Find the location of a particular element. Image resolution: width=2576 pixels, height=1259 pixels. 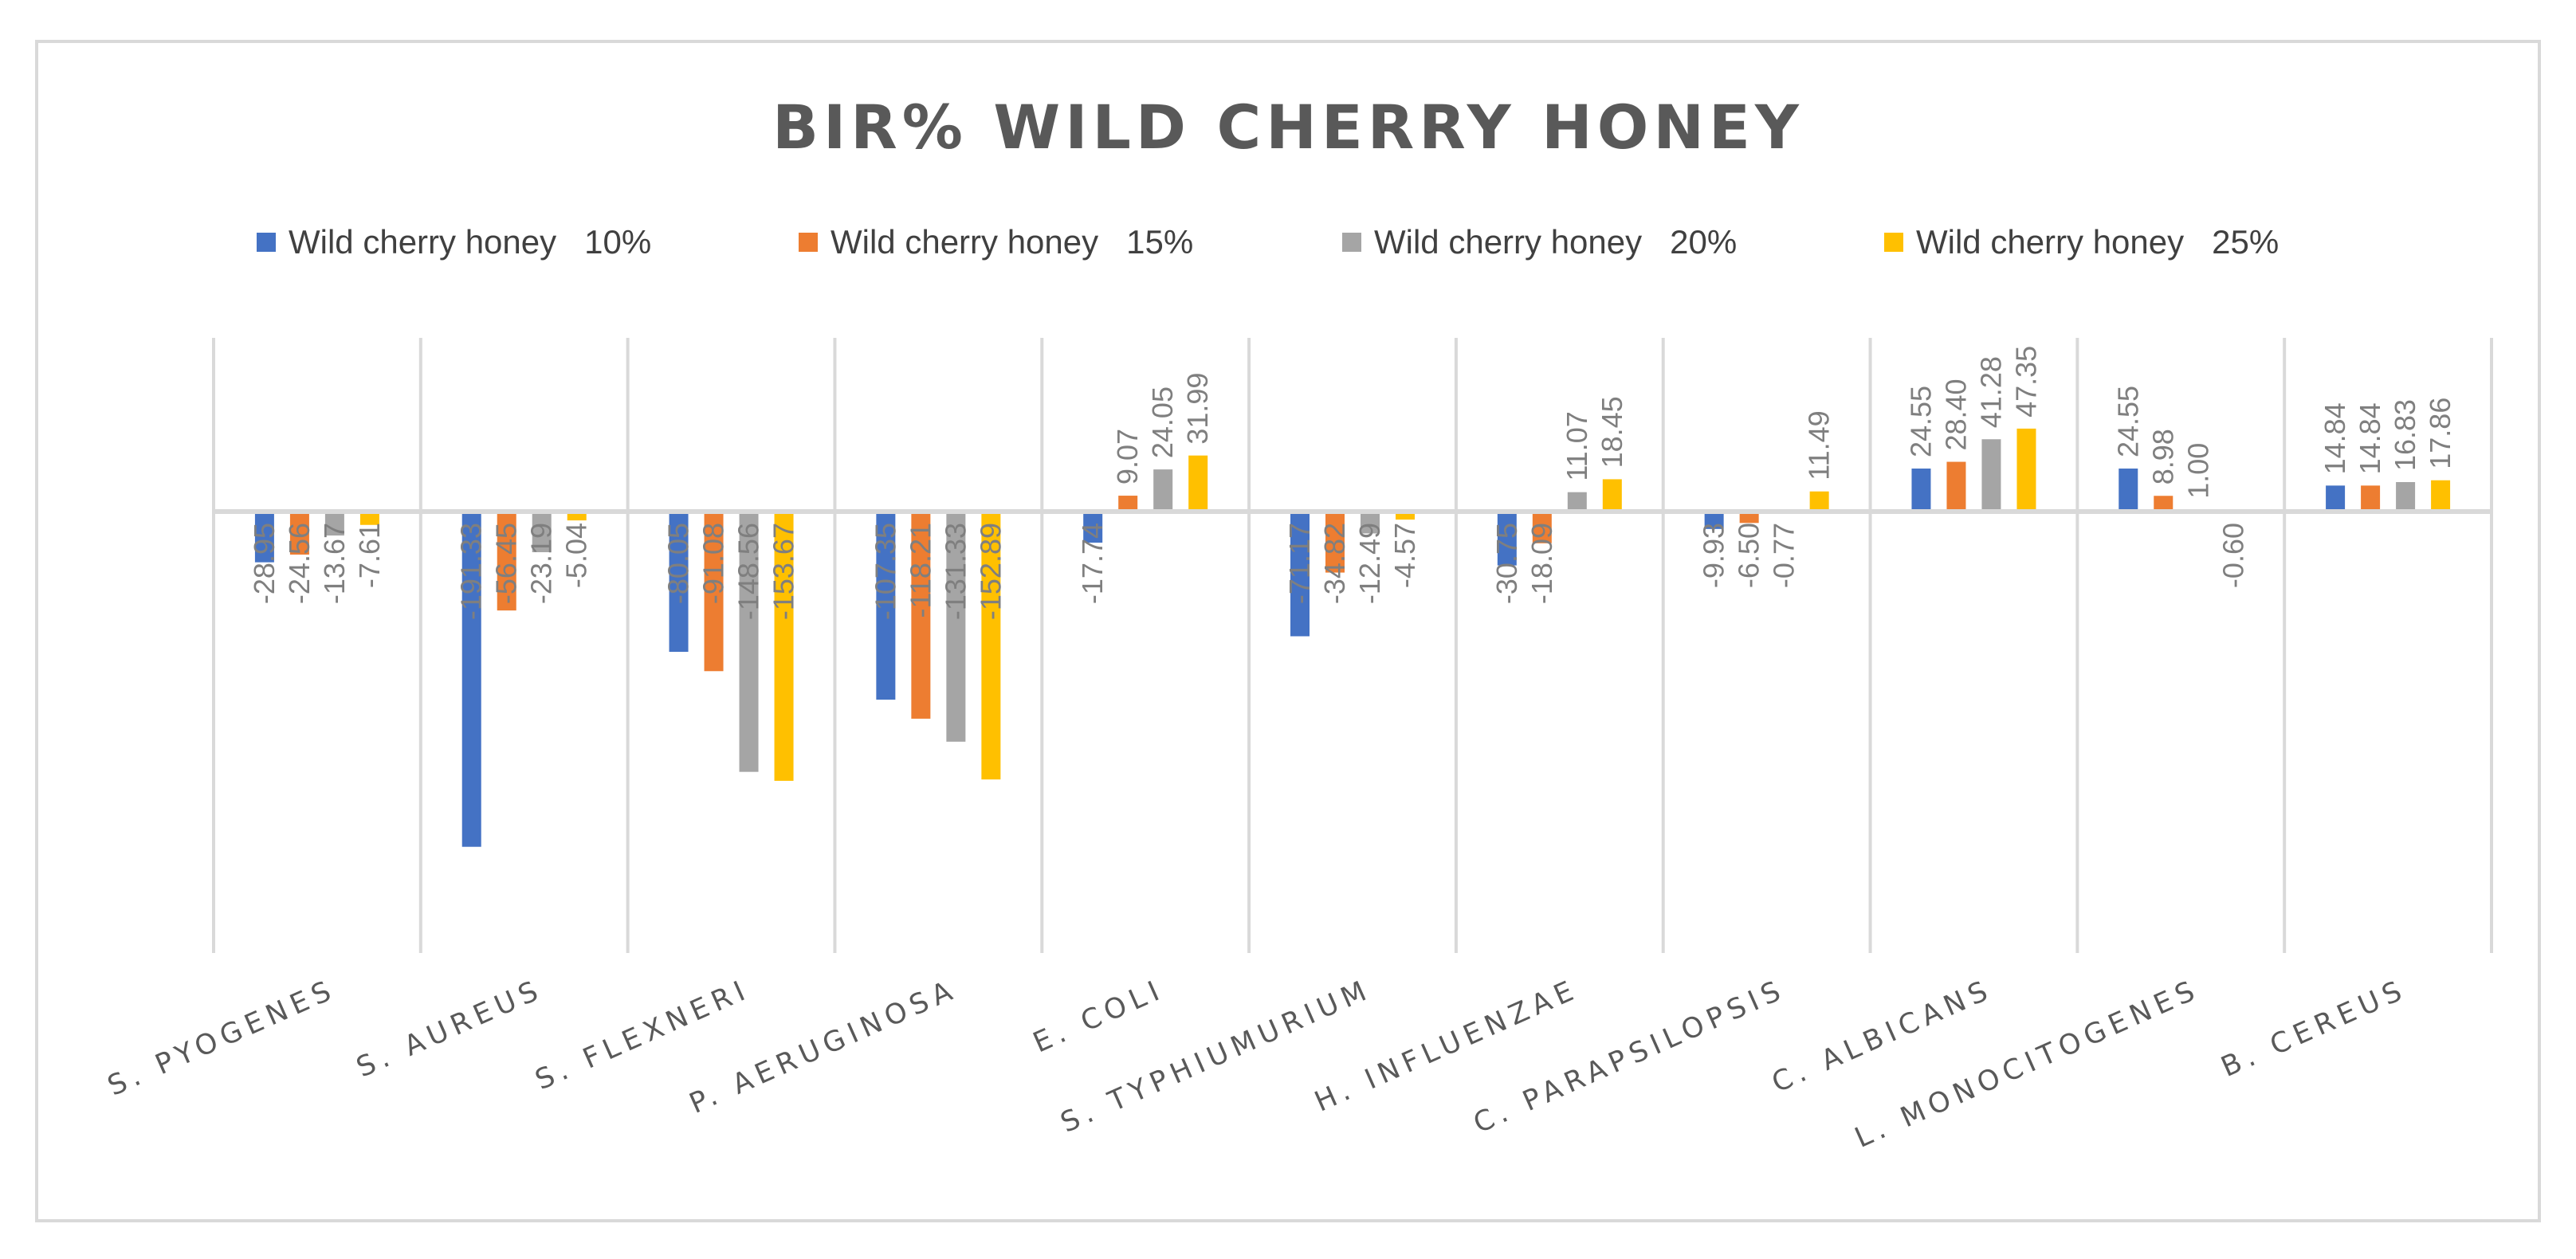

value-label-s-pyogenes-series-1: -28.95 is located at coordinates (264, 563).